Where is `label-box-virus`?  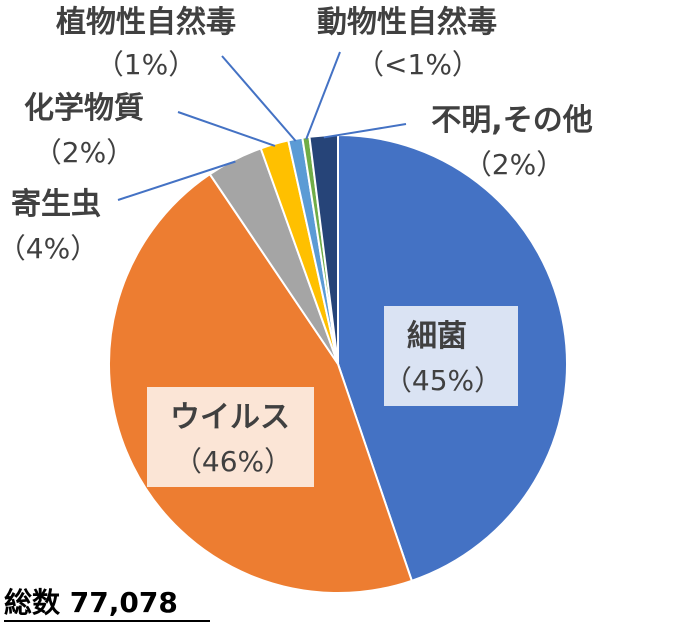
label-box-virus is located at coordinates (230, 437).